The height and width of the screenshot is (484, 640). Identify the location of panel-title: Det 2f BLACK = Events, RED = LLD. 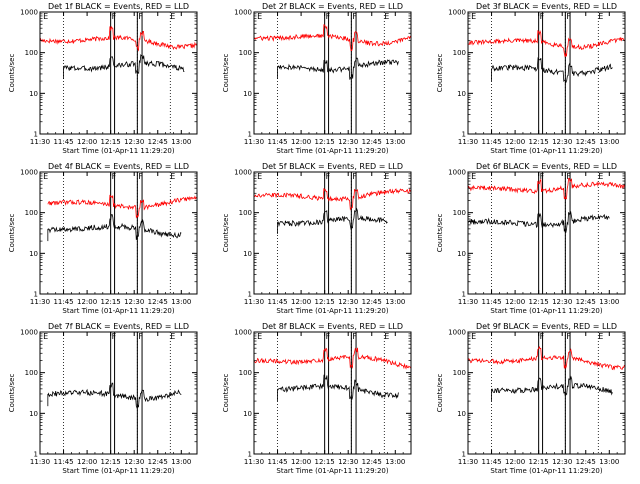
(332, 6).